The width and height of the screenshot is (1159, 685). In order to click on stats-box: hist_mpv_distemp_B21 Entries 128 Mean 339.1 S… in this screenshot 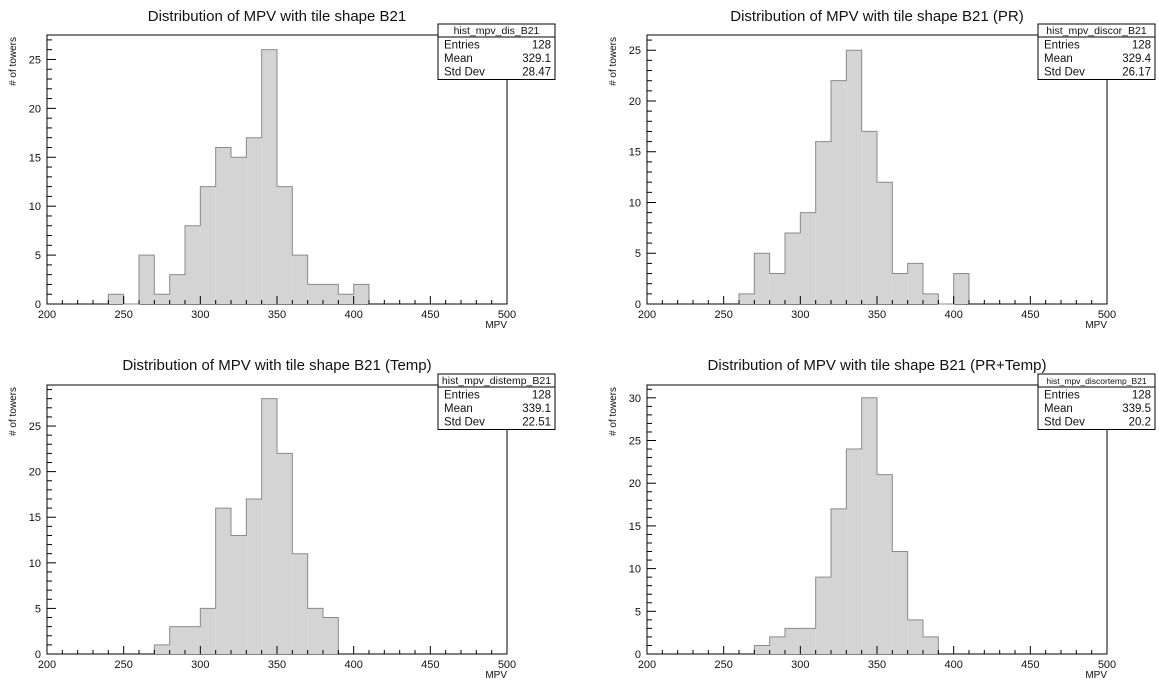, I will do `click(496, 401)`.